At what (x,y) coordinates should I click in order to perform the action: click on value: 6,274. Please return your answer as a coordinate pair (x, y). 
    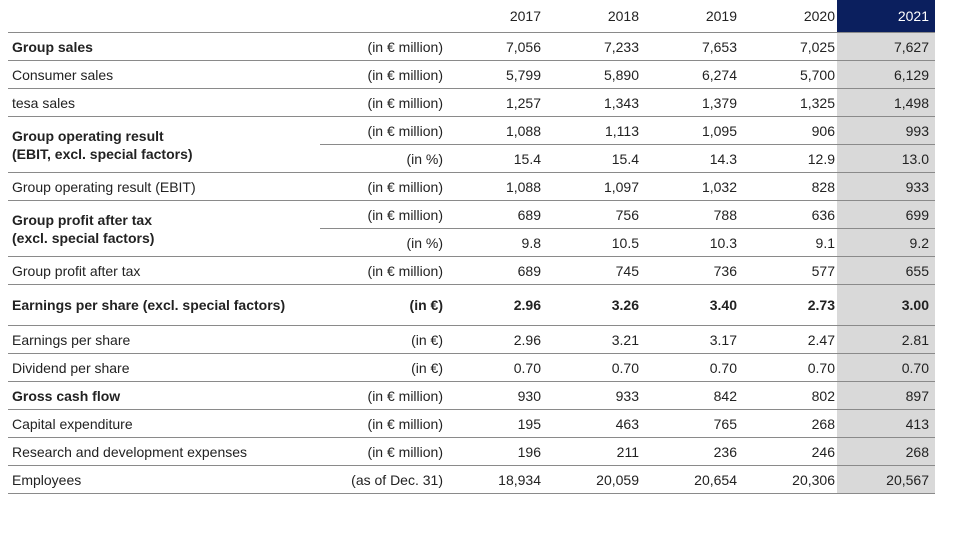
    Looking at the image, I should click on (690, 74).